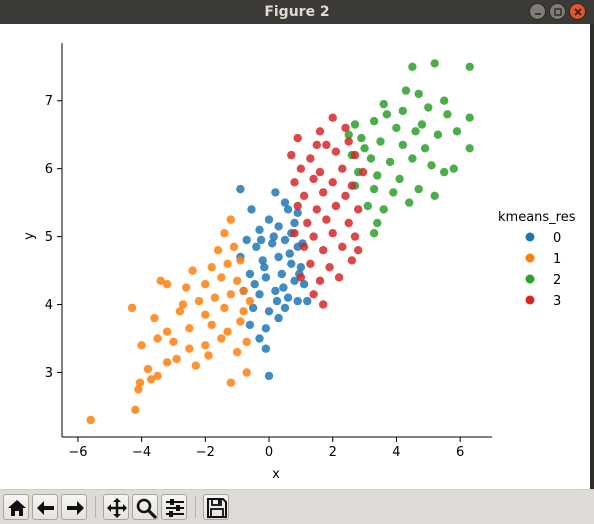 The width and height of the screenshot is (594, 524). I want to click on maximize-button, so click(557, 11).